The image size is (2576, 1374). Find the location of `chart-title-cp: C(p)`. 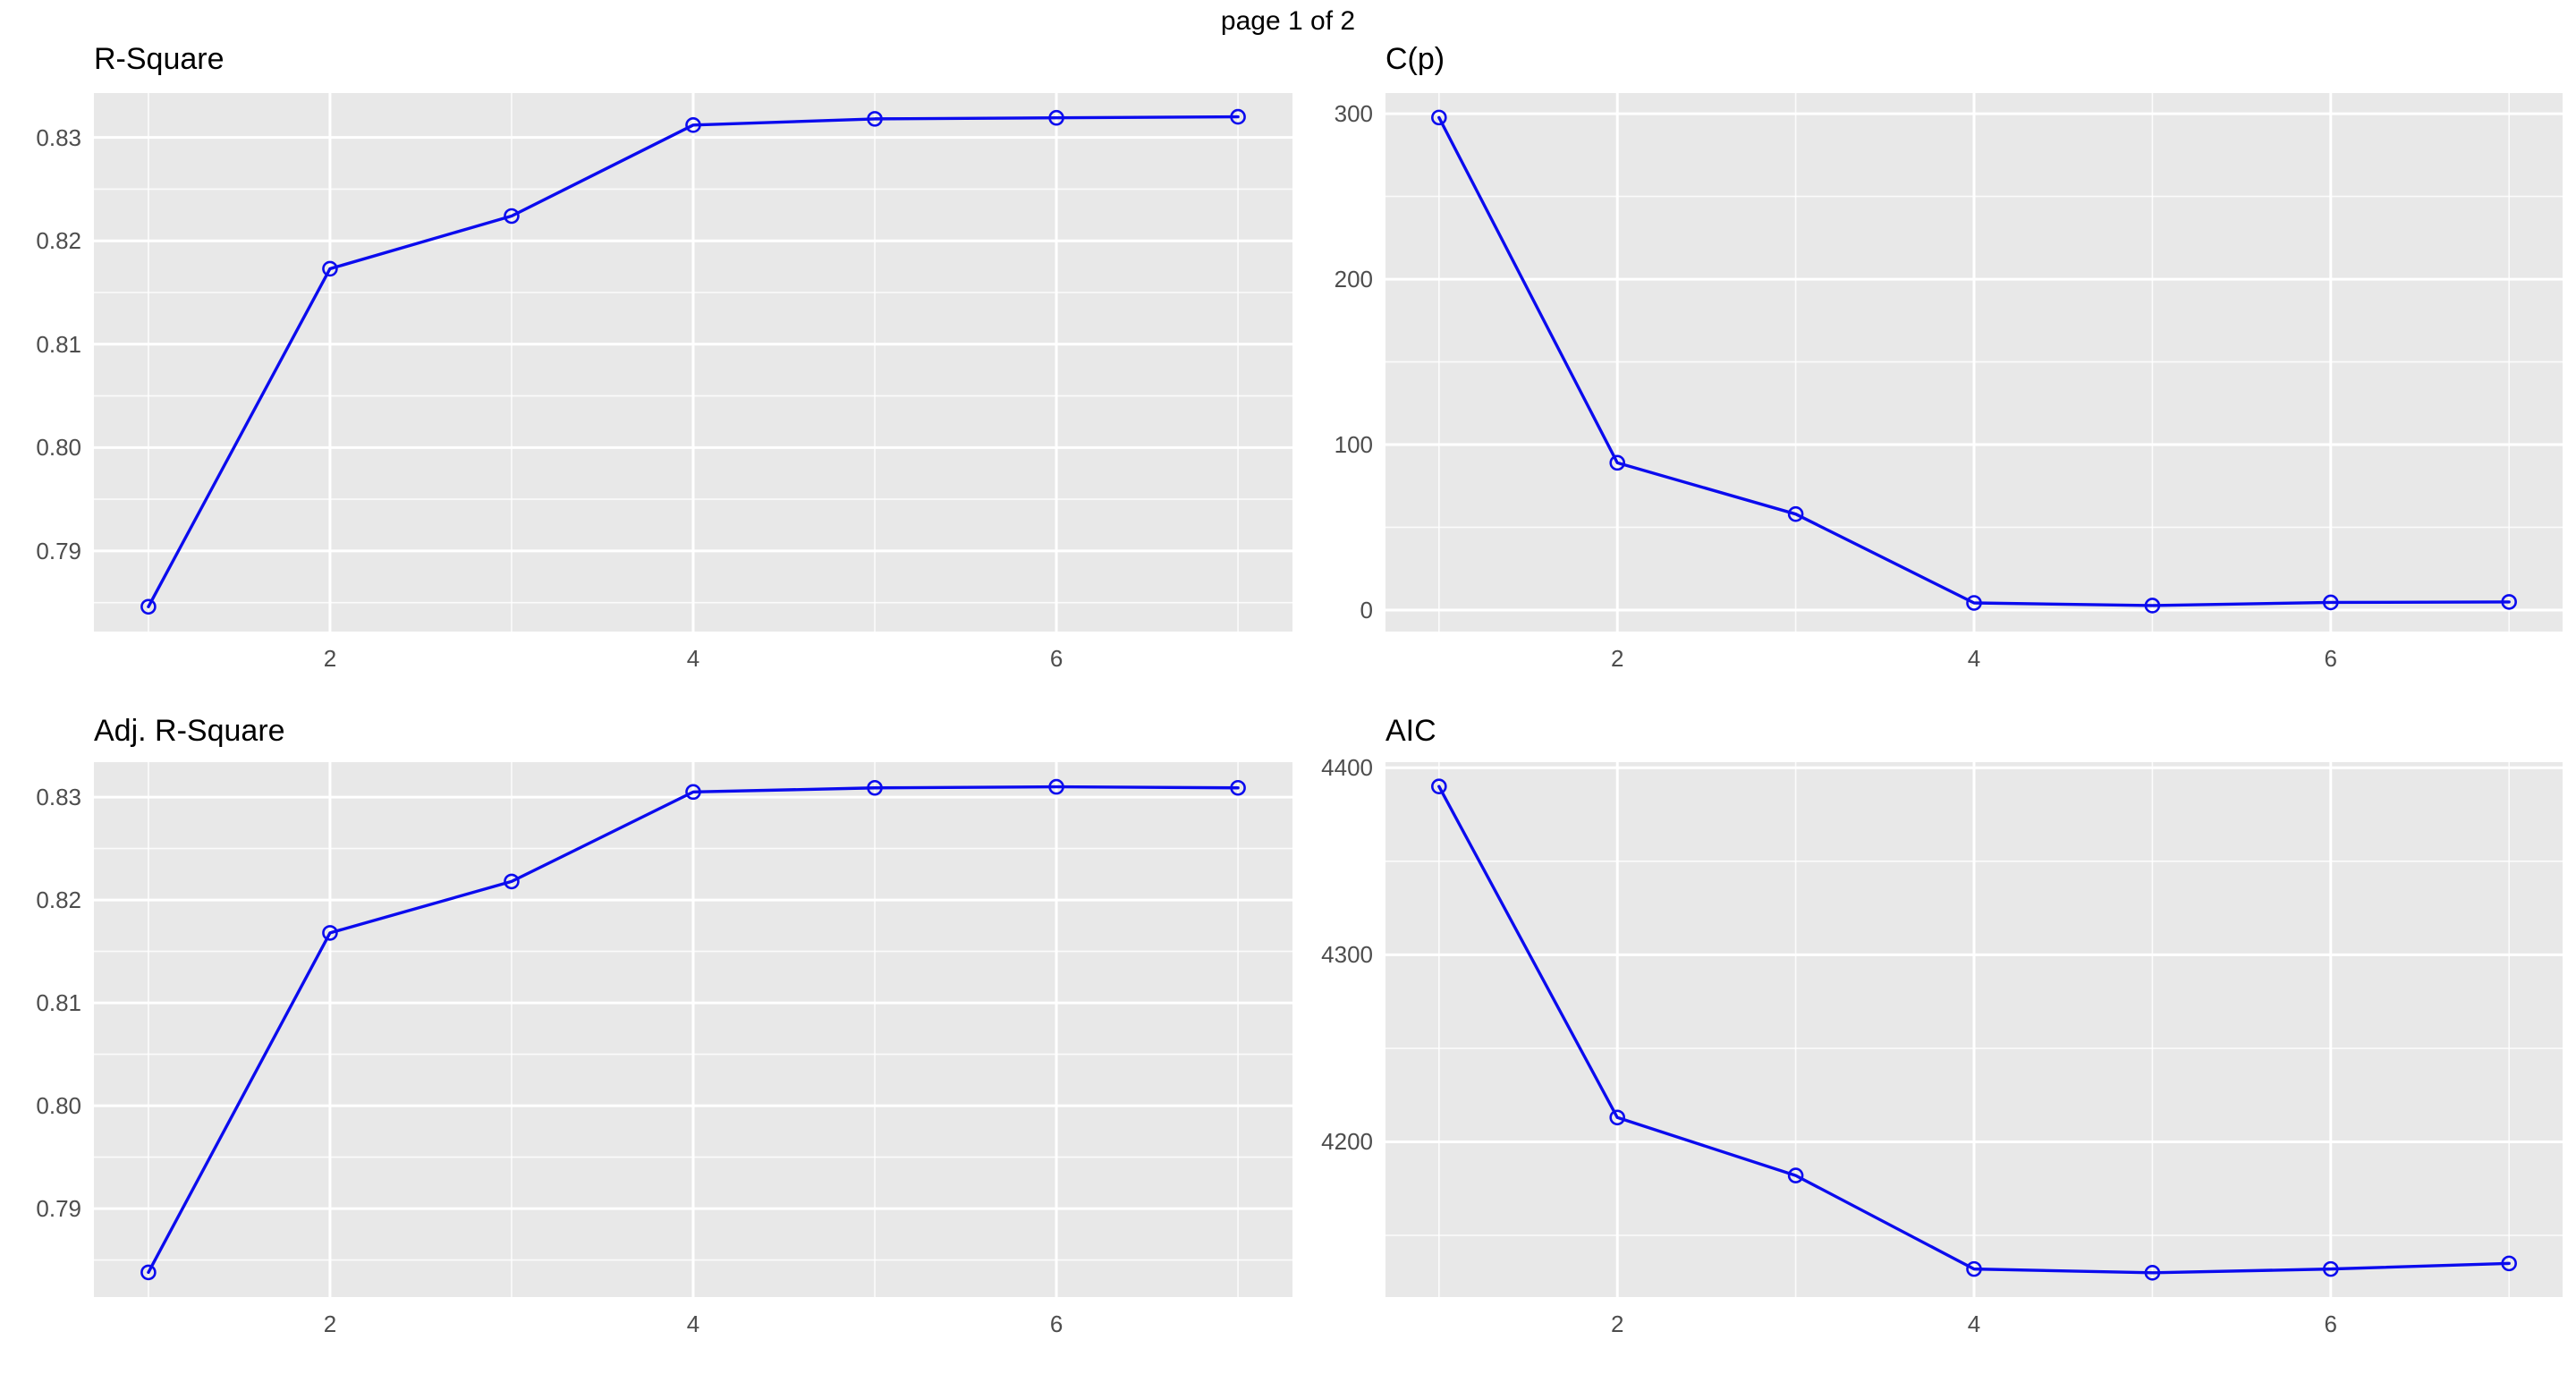

chart-title-cp: C(p) is located at coordinates (1415, 59).